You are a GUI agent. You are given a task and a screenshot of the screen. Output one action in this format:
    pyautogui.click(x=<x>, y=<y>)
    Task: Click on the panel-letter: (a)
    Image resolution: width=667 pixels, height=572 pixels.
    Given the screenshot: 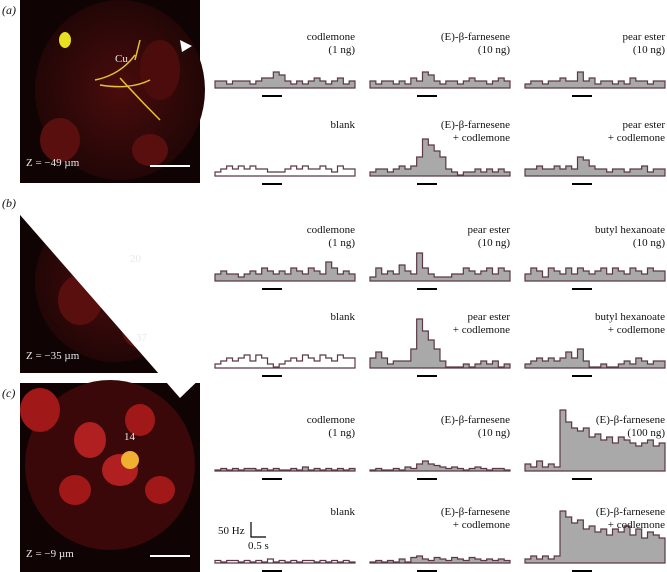 What is the action you would take?
    pyautogui.click(x=9, y=10)
    